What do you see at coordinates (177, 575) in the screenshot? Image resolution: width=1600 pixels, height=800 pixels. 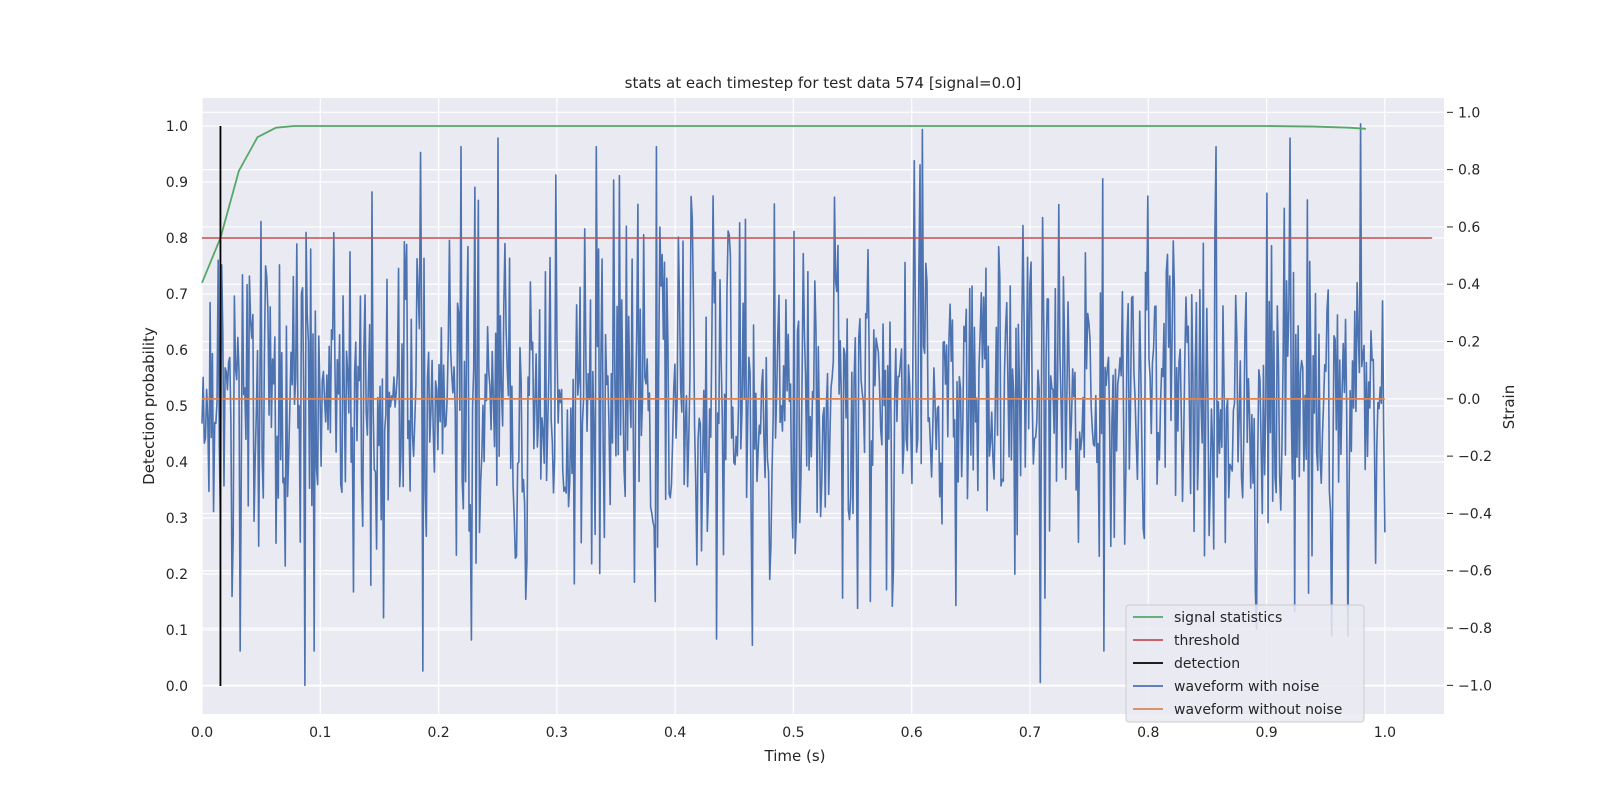 I see `left-y-tick-label: 0.2` at bounding box center [177, 575].